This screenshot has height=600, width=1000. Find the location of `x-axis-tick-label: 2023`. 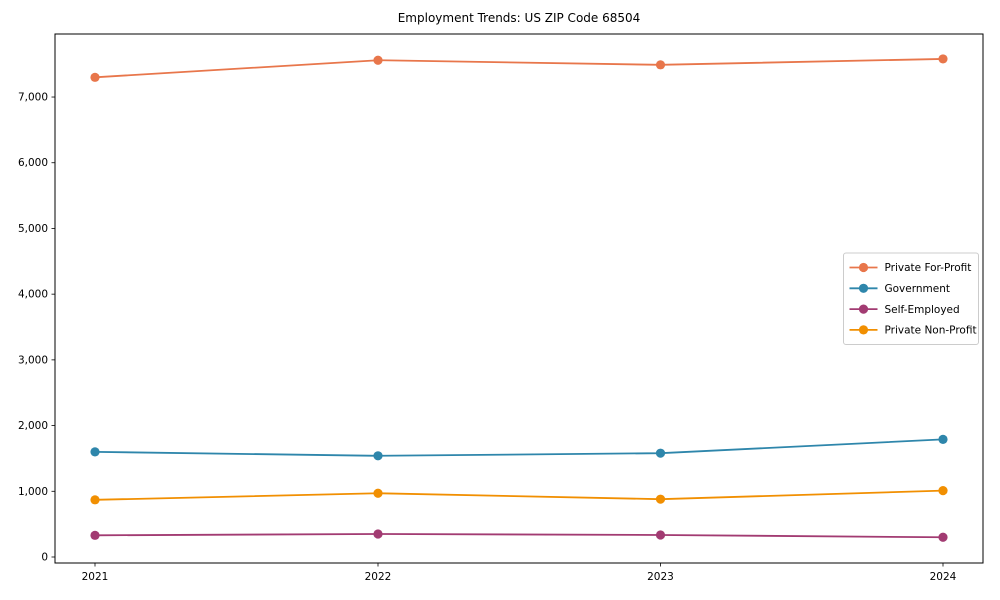

x-axis-tick-label: 2023 is located at coordinates (660, 577).